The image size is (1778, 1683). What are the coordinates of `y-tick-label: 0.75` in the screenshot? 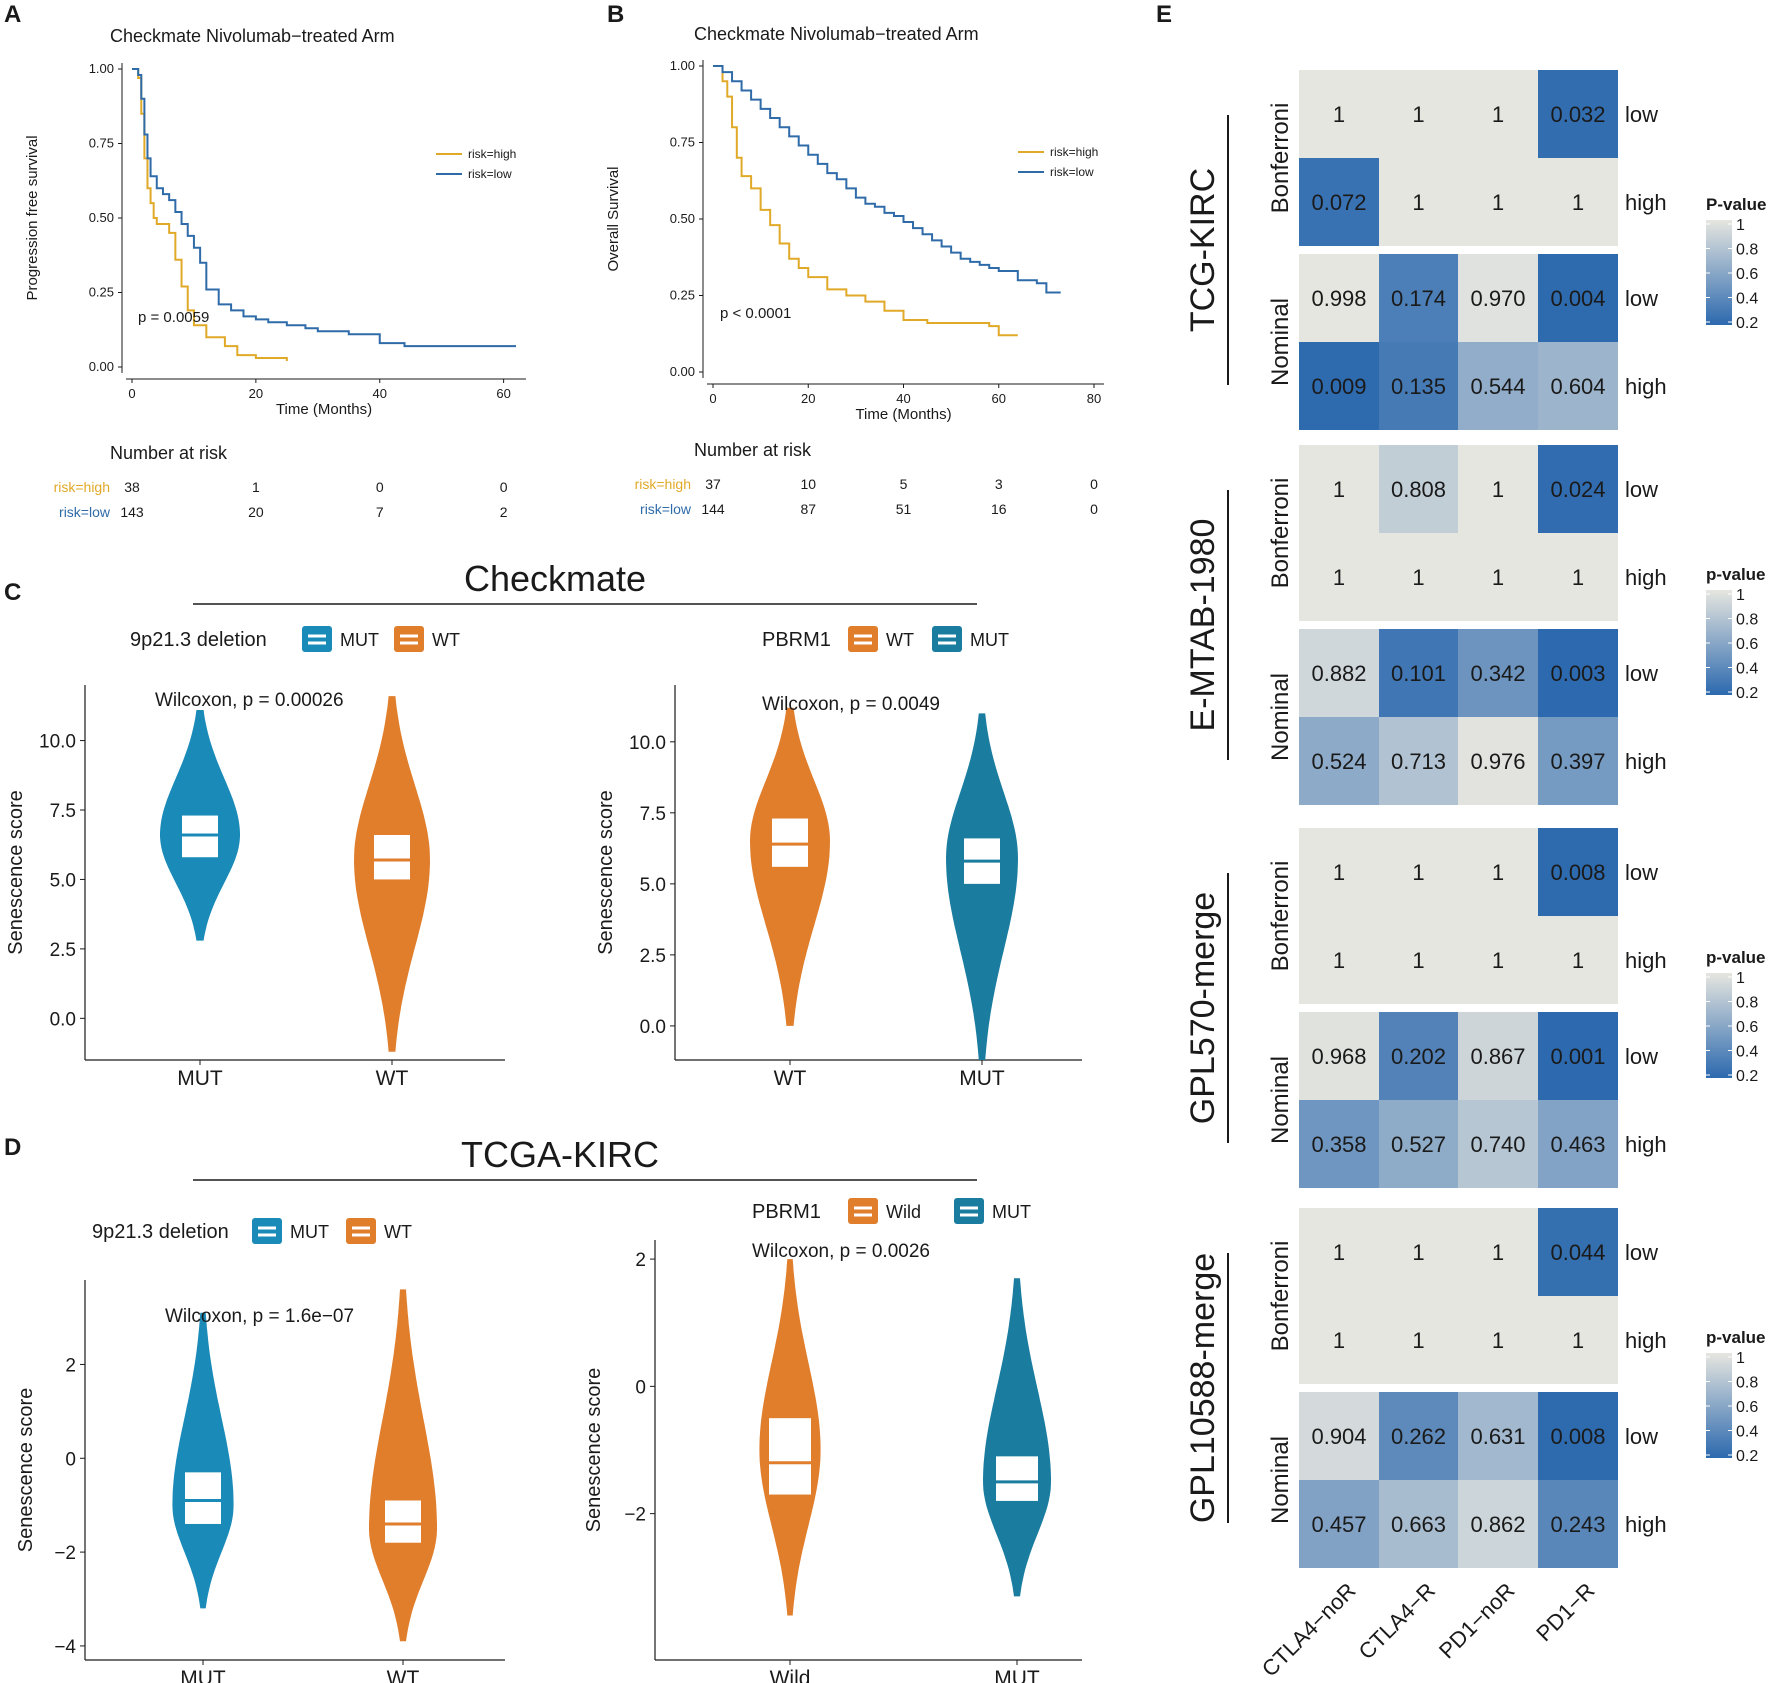 It's located at (101, 143).